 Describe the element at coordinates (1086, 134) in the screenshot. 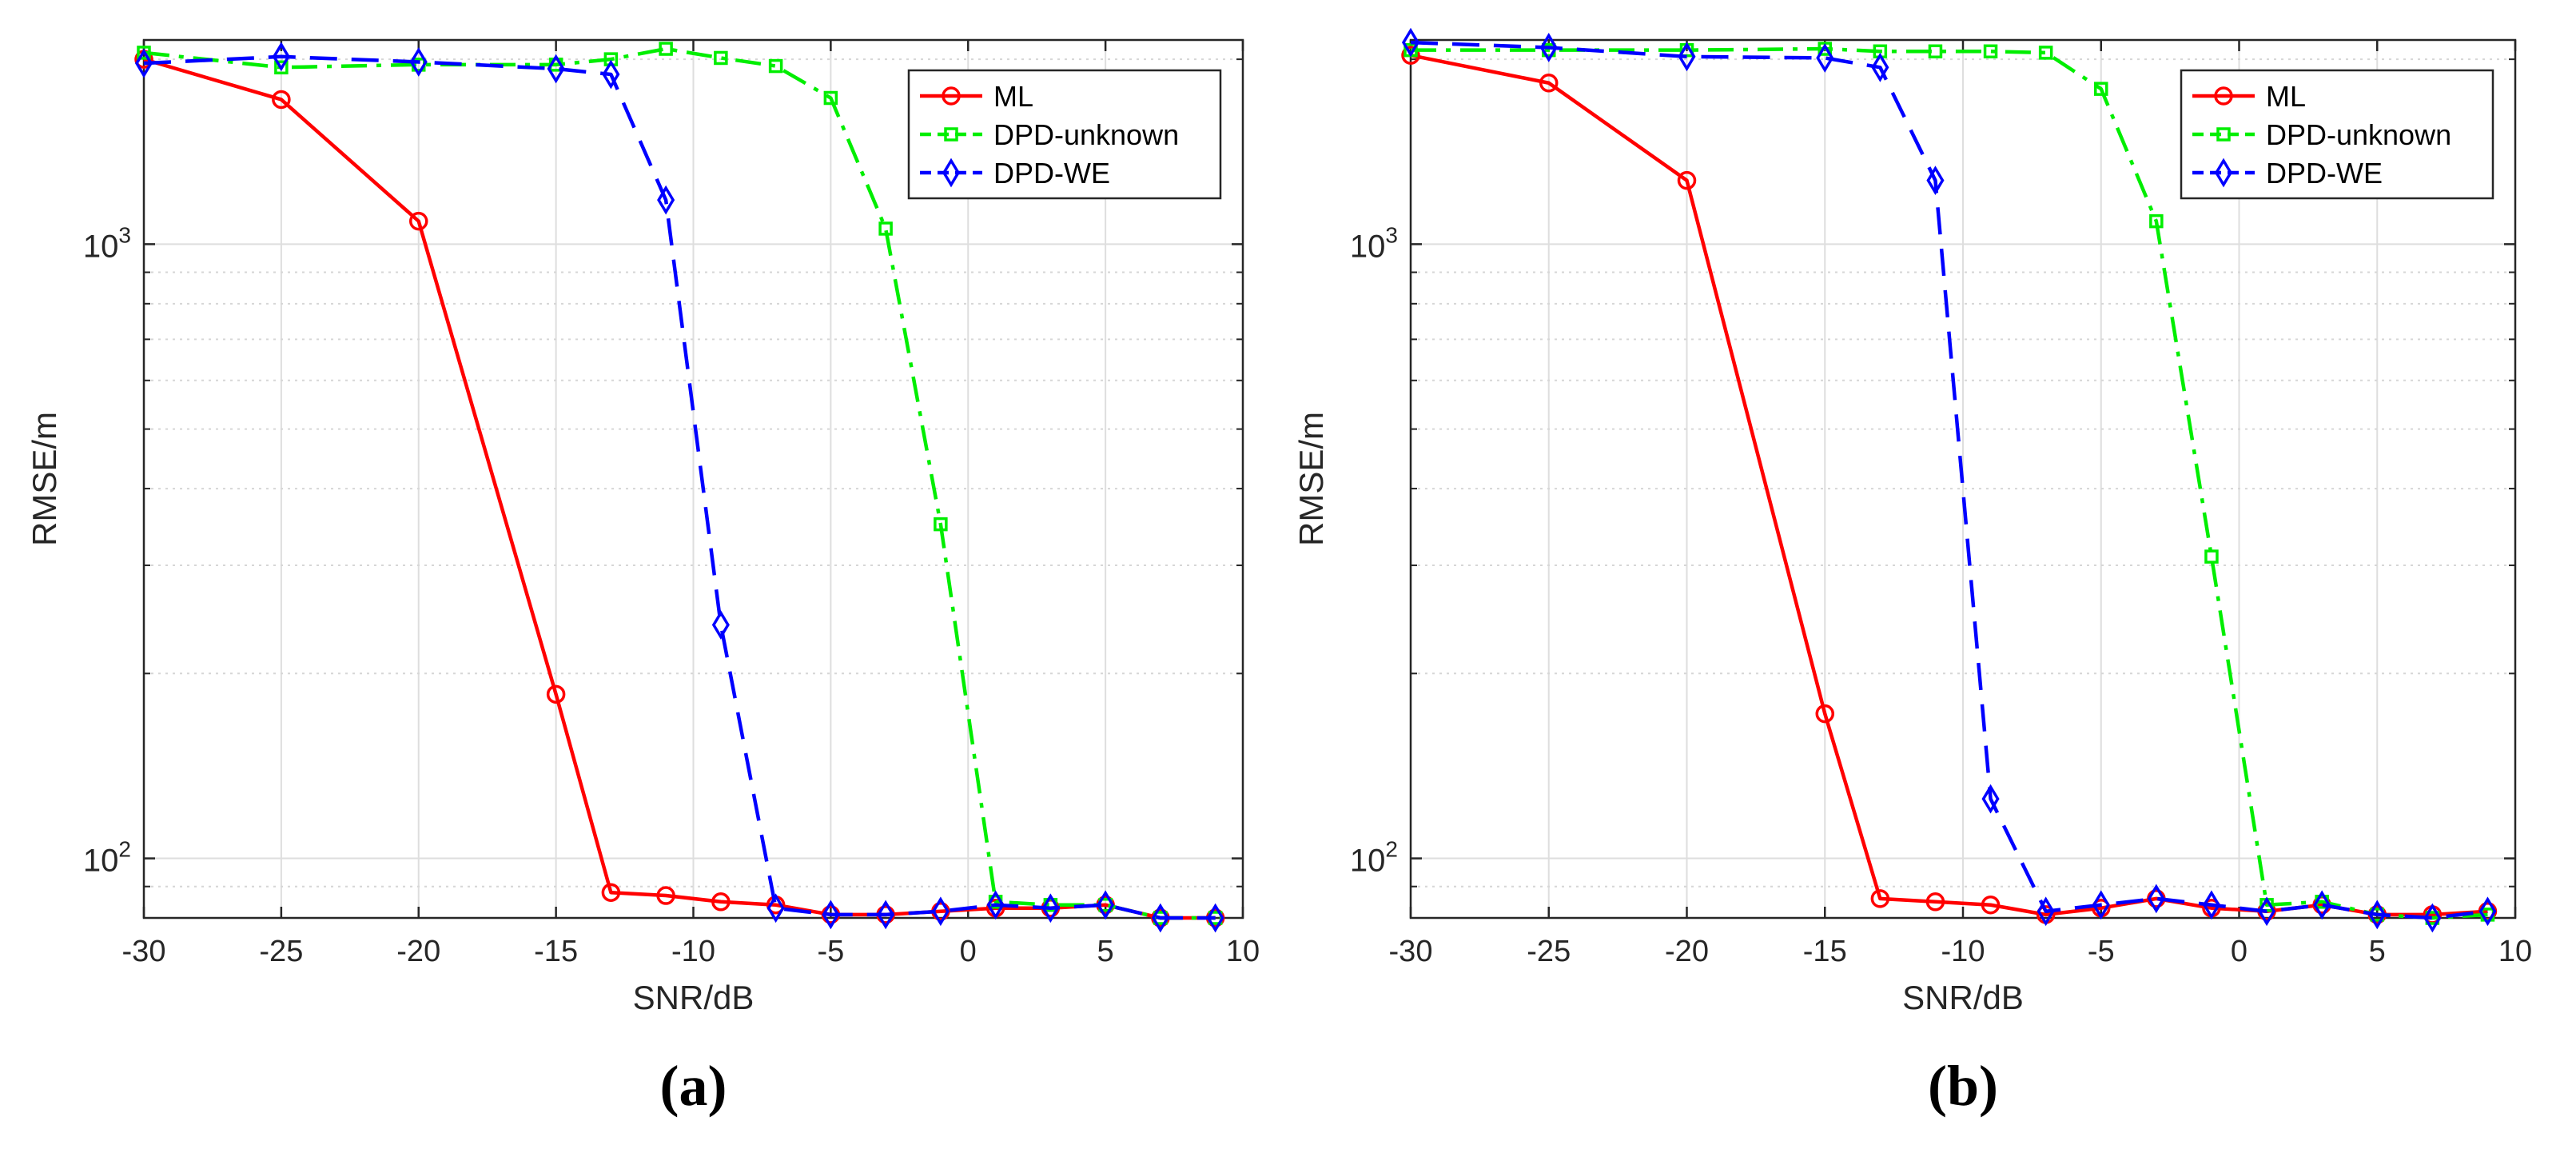

I see `legend-label: DPD-unknown` at that location.